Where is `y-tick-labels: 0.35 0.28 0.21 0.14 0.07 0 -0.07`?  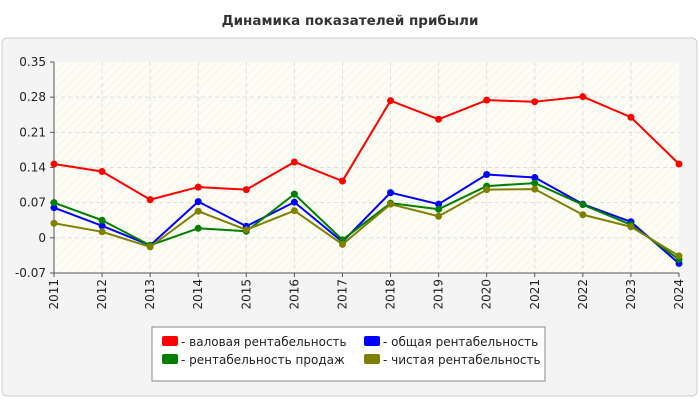 y-tick-labels: 0.35 0.28 0.21 0.14 0.07 0 -0.07 is located at coordinates (30, 167).